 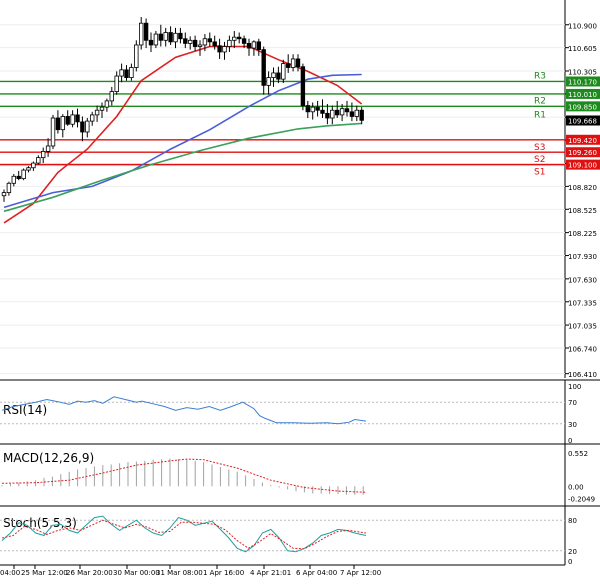 What do you see at coordinates (578, 454) in the screenshot?
I see `indicator-tick-label: 0.552` at bounding box center [578, 454].